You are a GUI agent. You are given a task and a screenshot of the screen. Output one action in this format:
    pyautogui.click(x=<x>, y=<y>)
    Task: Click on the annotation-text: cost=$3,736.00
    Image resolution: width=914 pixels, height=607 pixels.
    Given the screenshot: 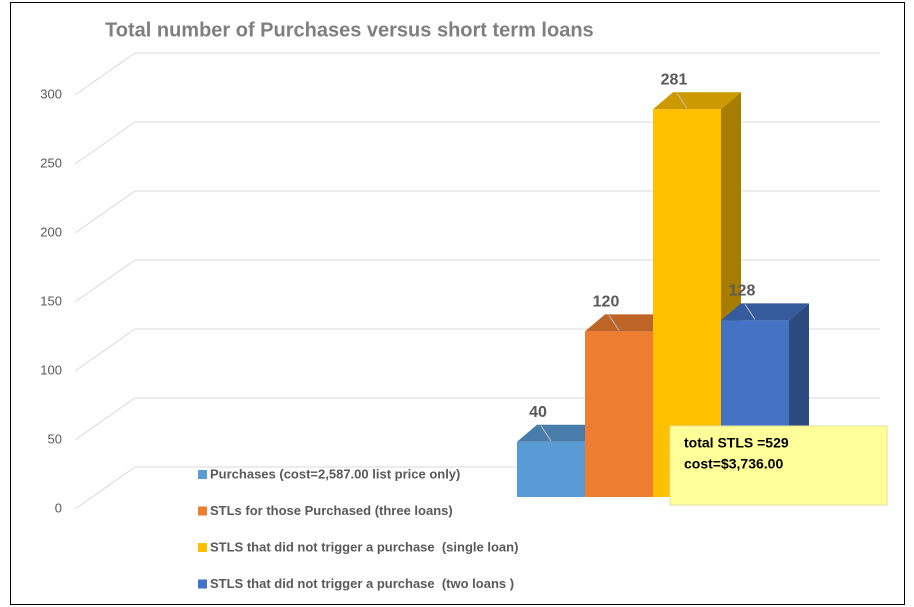 What is the action you would take?
    pyautogui.click(x=733, y=464)
    